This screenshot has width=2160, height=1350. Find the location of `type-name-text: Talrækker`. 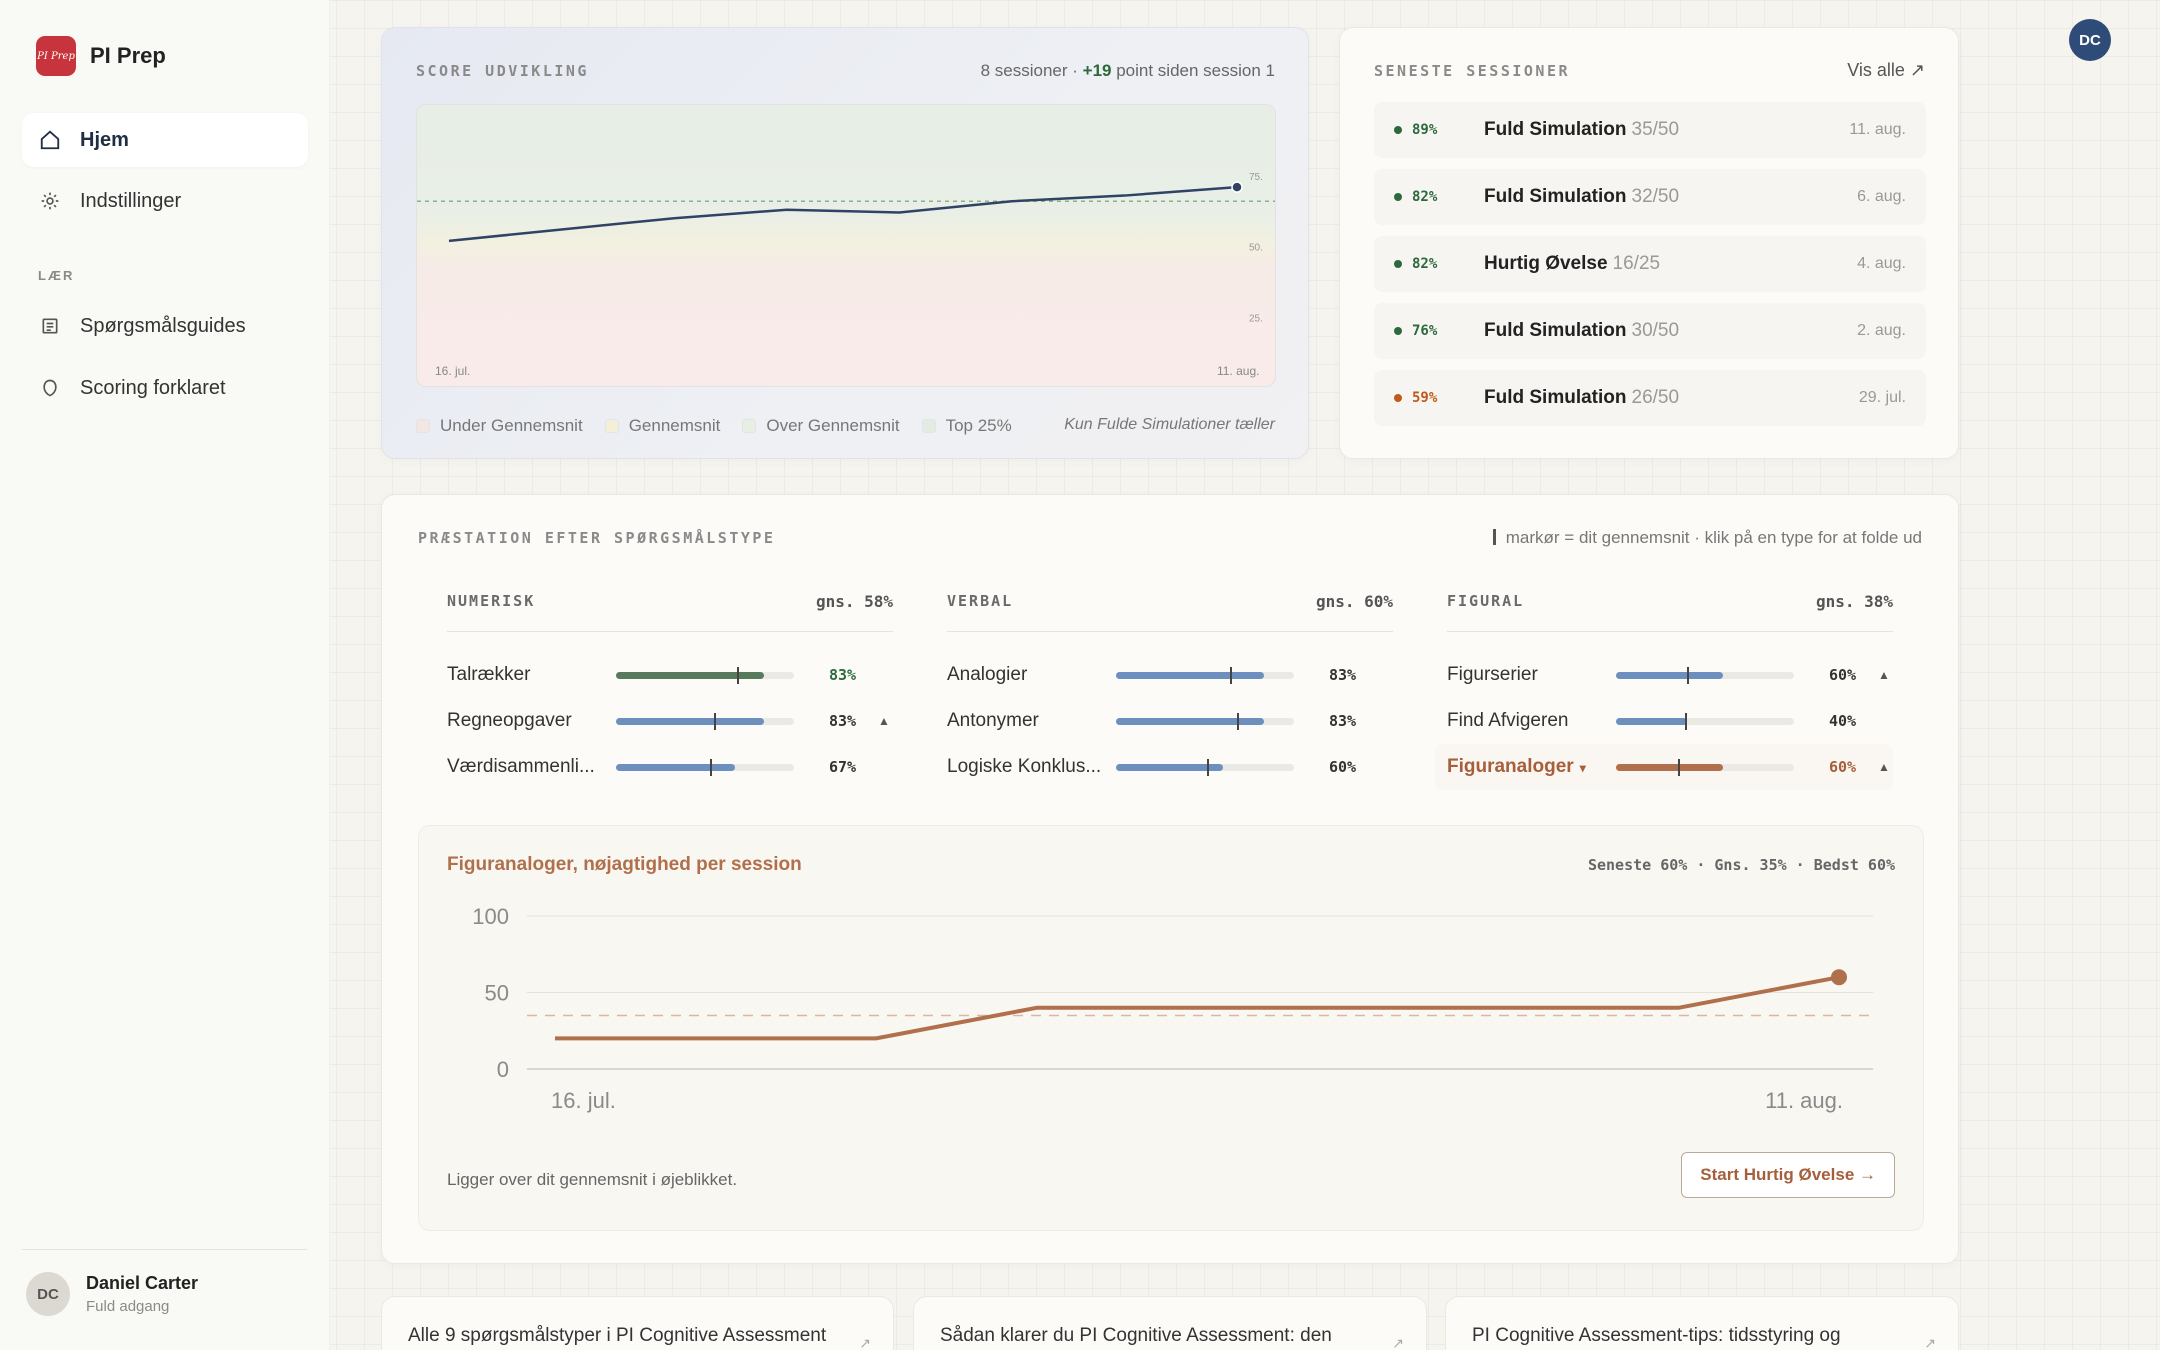

type-name-text: Talrækker is located at coordinates (489, 674).